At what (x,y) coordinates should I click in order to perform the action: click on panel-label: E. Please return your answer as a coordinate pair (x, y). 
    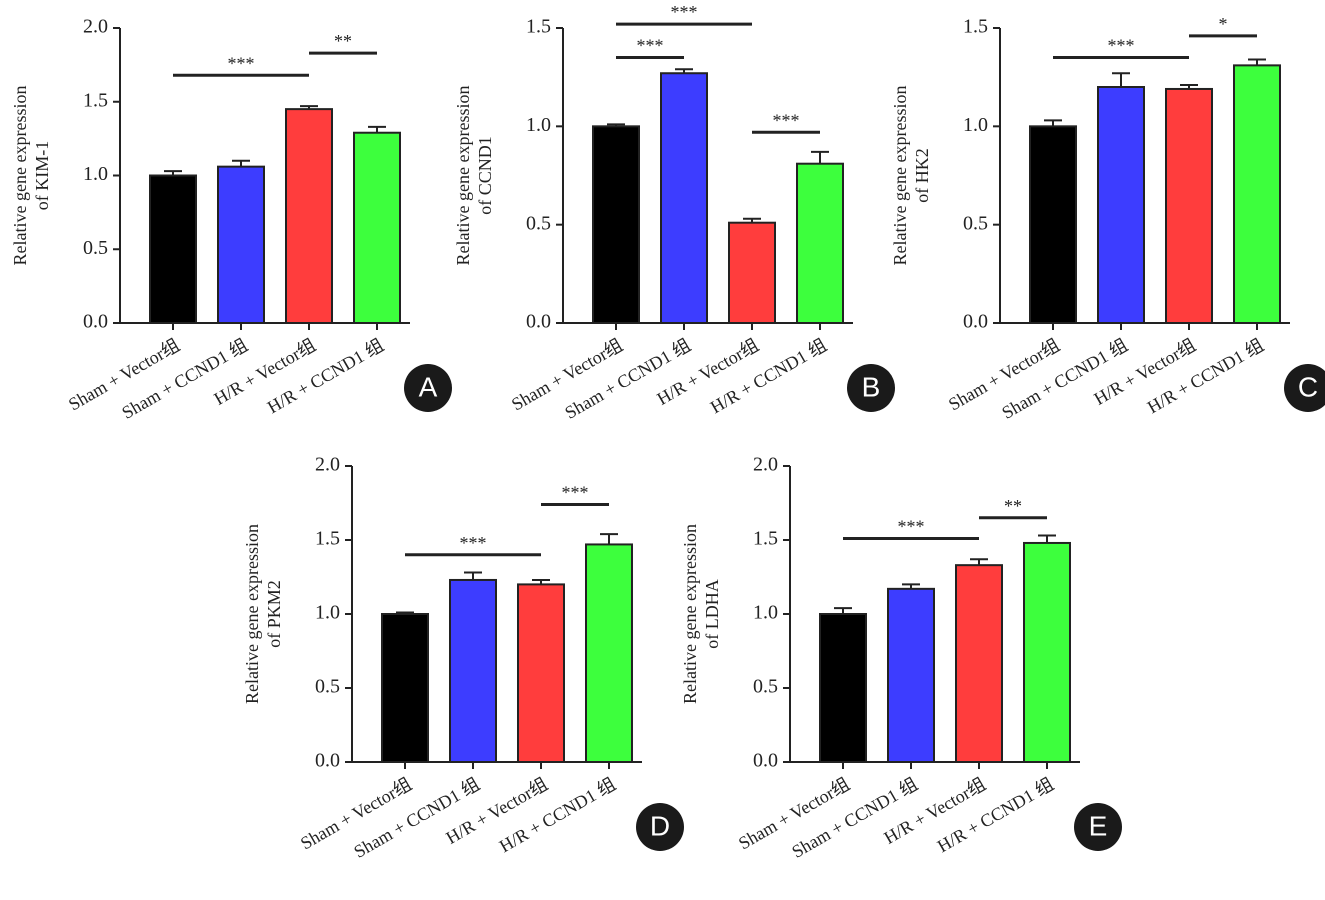
    Looking at the image, I should click on (1098, 825).